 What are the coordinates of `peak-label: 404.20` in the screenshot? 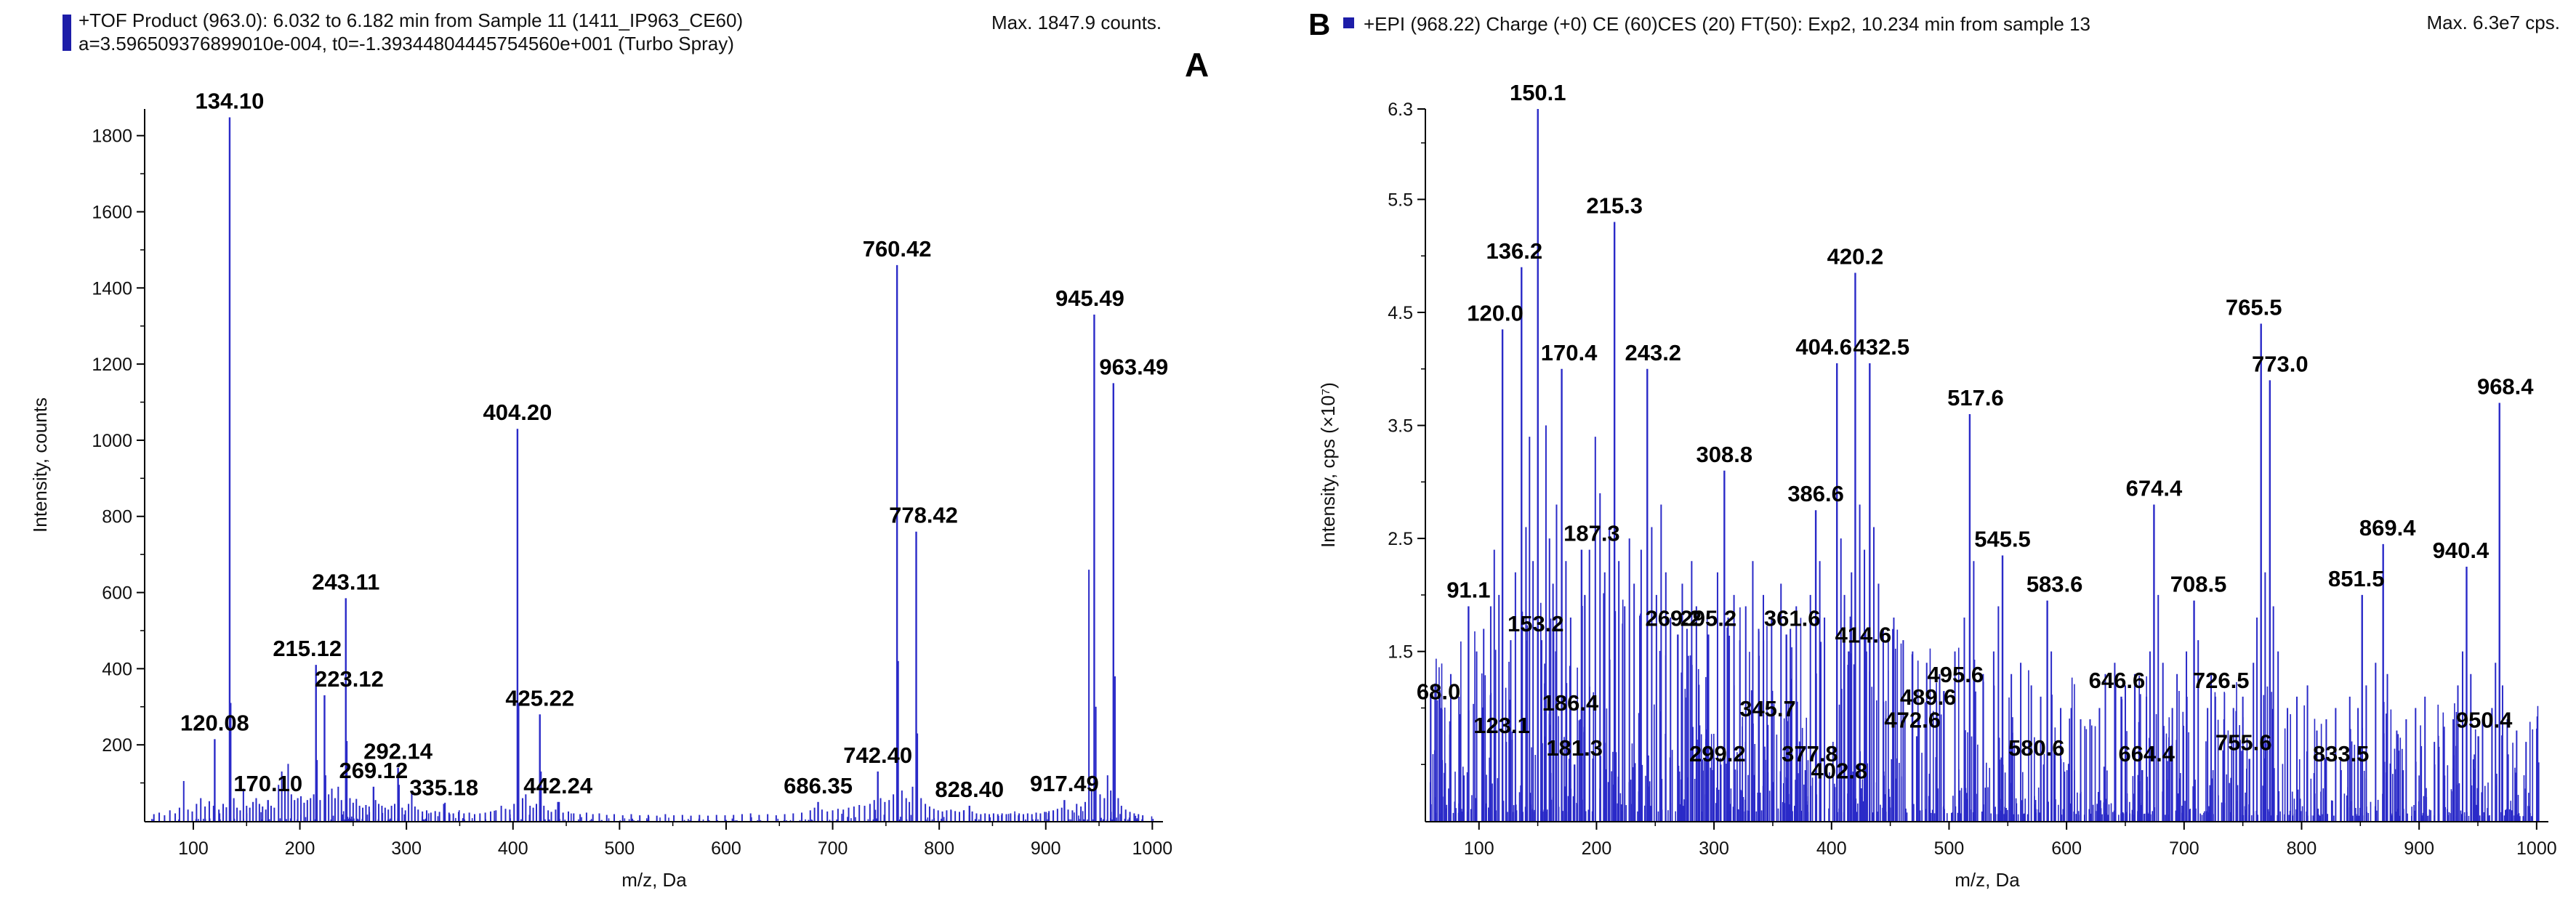 It's located at (517, 412).